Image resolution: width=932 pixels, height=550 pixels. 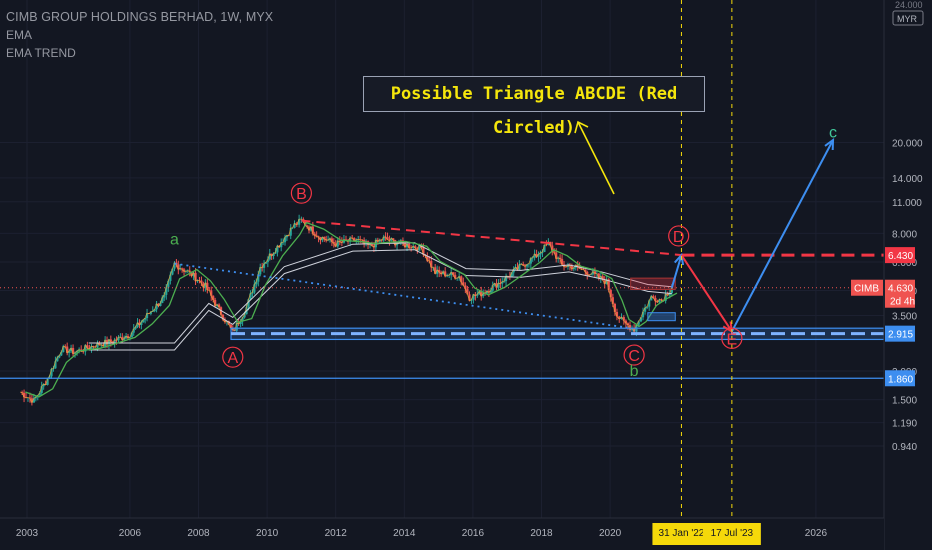 I want to click on date-marker-text-0: 31 Jan '22, so click(x=682, y=533).